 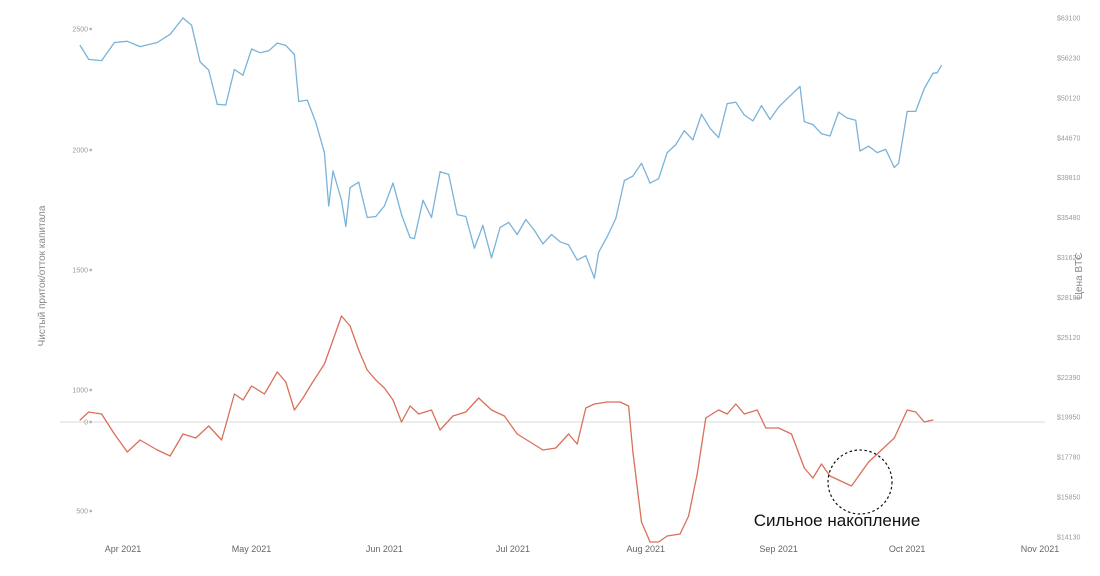 I want to click on x-tick-label: Jun 2021, so click(x=384, y=549).